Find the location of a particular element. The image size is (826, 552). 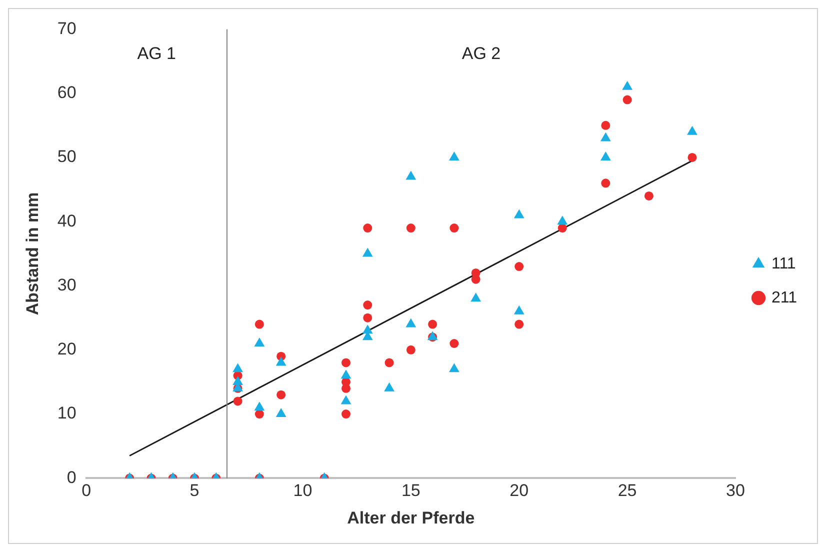

x-tick-label: 5 is located at coordinates (195, 490).